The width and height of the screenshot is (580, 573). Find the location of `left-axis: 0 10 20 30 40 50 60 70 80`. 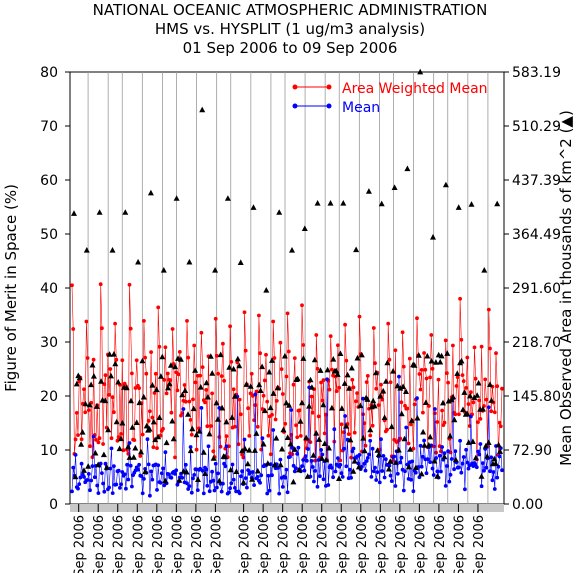

left-axis: 0 10 20 30 40 50 60 70 80 is located at coordinates (55, 289).